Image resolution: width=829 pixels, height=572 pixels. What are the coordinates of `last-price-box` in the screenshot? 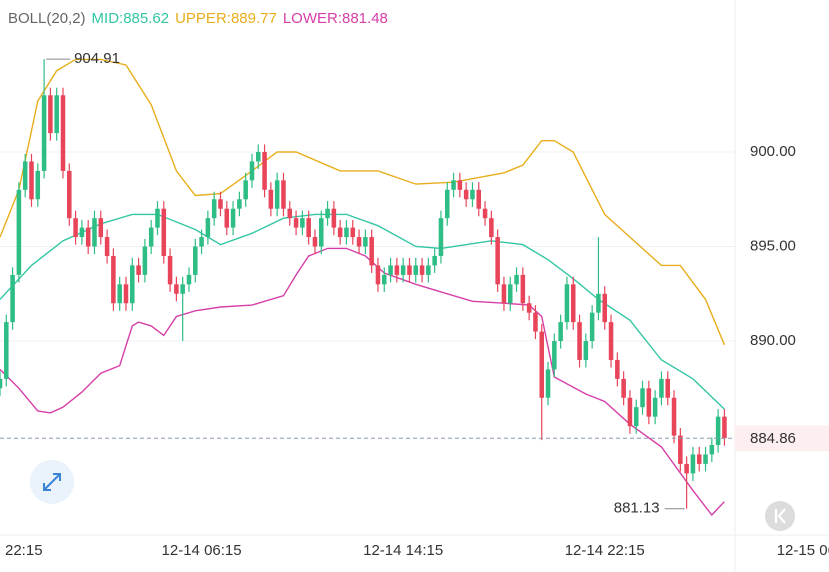 It's located at (782, 438).